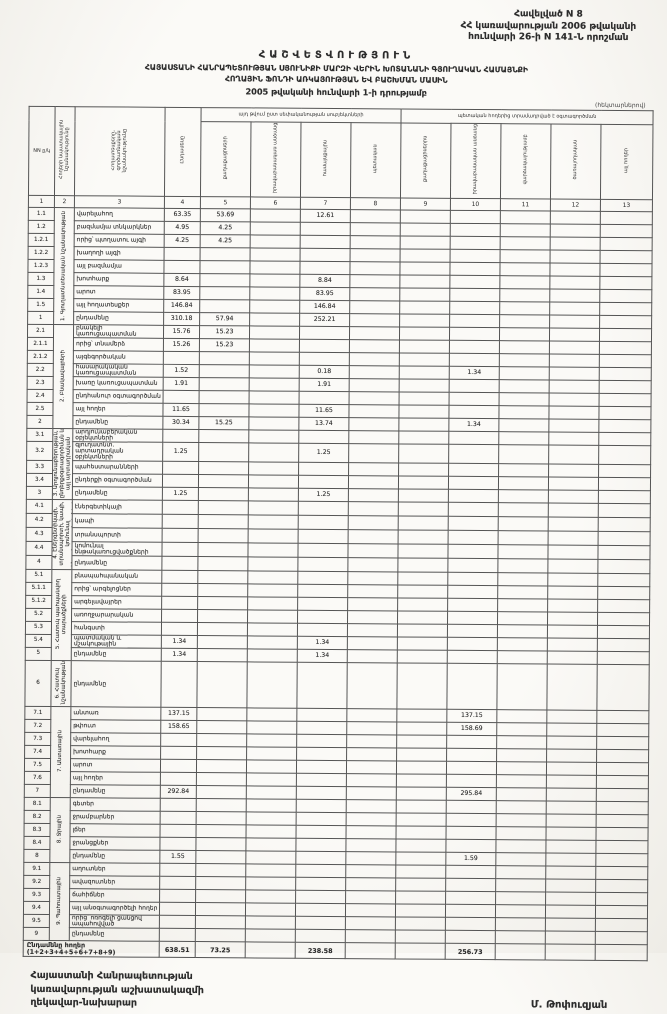 Image resolution: width=667 pixels, height=1014 pixels. What do you see at coordinates (178, 792) in the screenshot?
I see `value-cell: 292.84` at bounding box center [178, 792].